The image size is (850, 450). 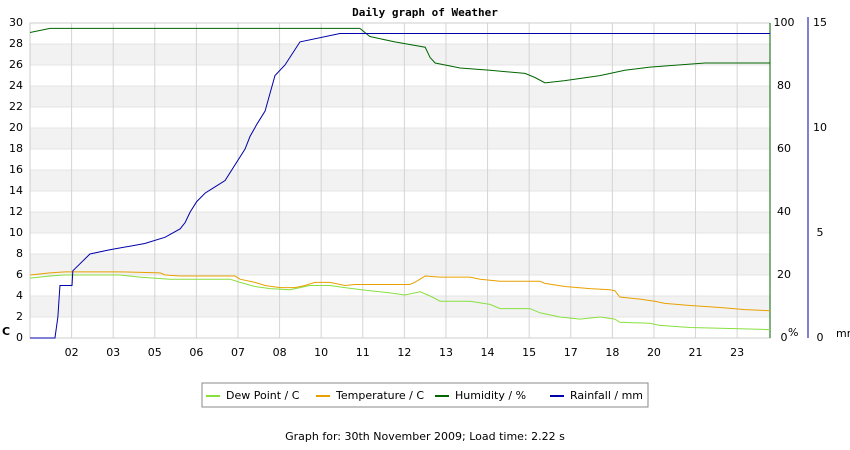 What do you see at coordinates (16, 106) in the screenshot?
I see `y-tick-label: 22` at bounding box center [16, 106].